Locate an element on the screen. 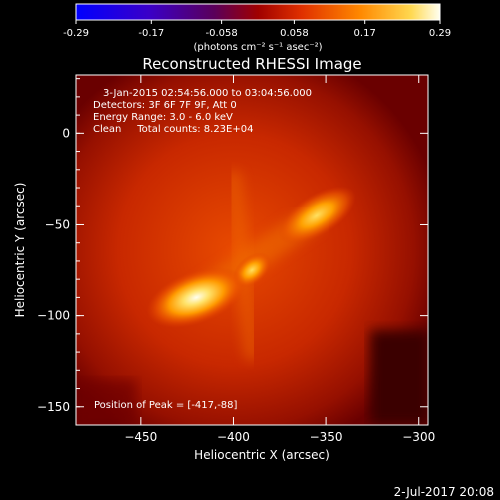 Image resolution: width=500 pixels, height=500 pixels. colorbar-tick-label: -0.058 is located at coordinates (221, 33).